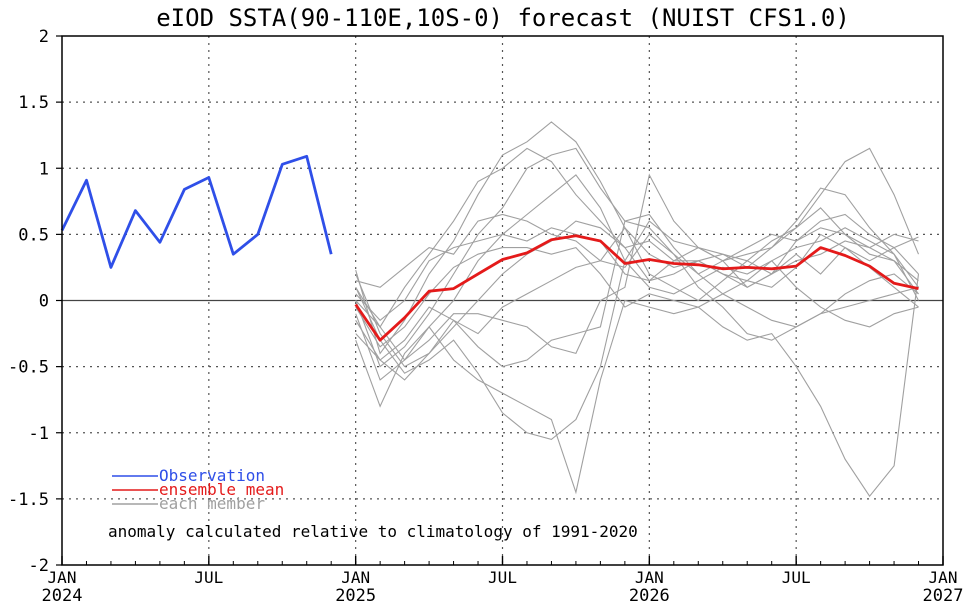 Image resolution: width=971 pixels, height=605 pixels. What do you see at coordinates (649, 595) in the screenshot?
I see `x-tick-label-year: 2026` at bounding box center [649, 595].